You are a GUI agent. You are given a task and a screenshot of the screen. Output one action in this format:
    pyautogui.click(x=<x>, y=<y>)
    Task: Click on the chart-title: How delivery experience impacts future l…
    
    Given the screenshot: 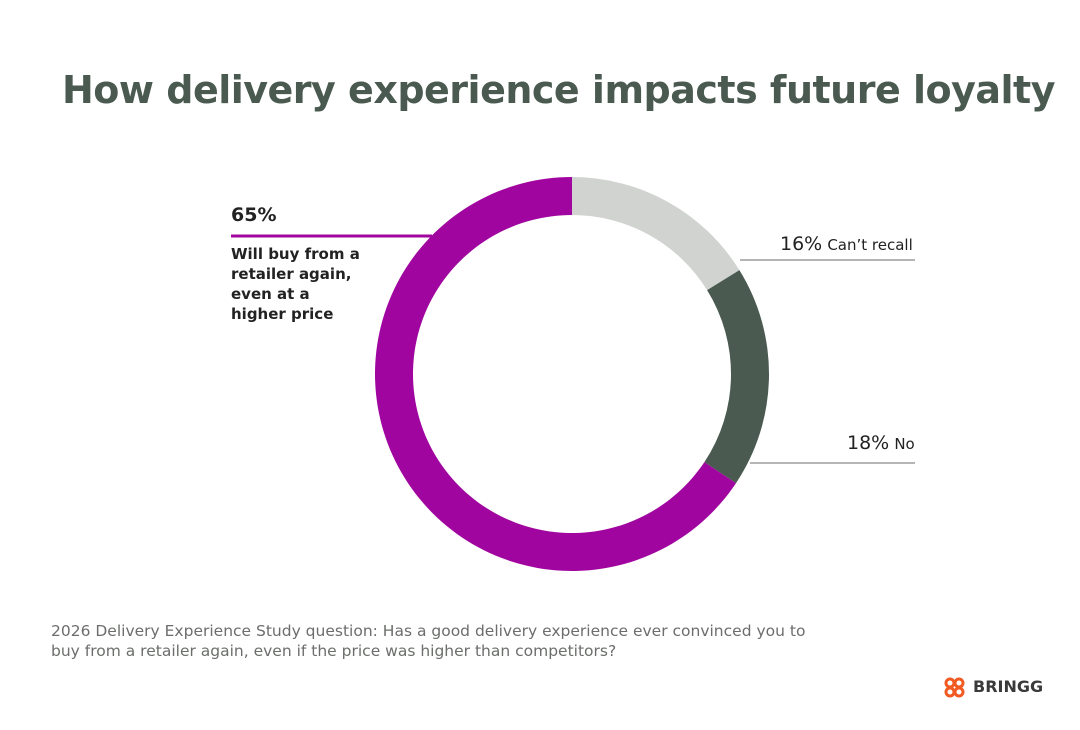 What is the action you would take?
    pyautogui.click(x=558, y=90)
    